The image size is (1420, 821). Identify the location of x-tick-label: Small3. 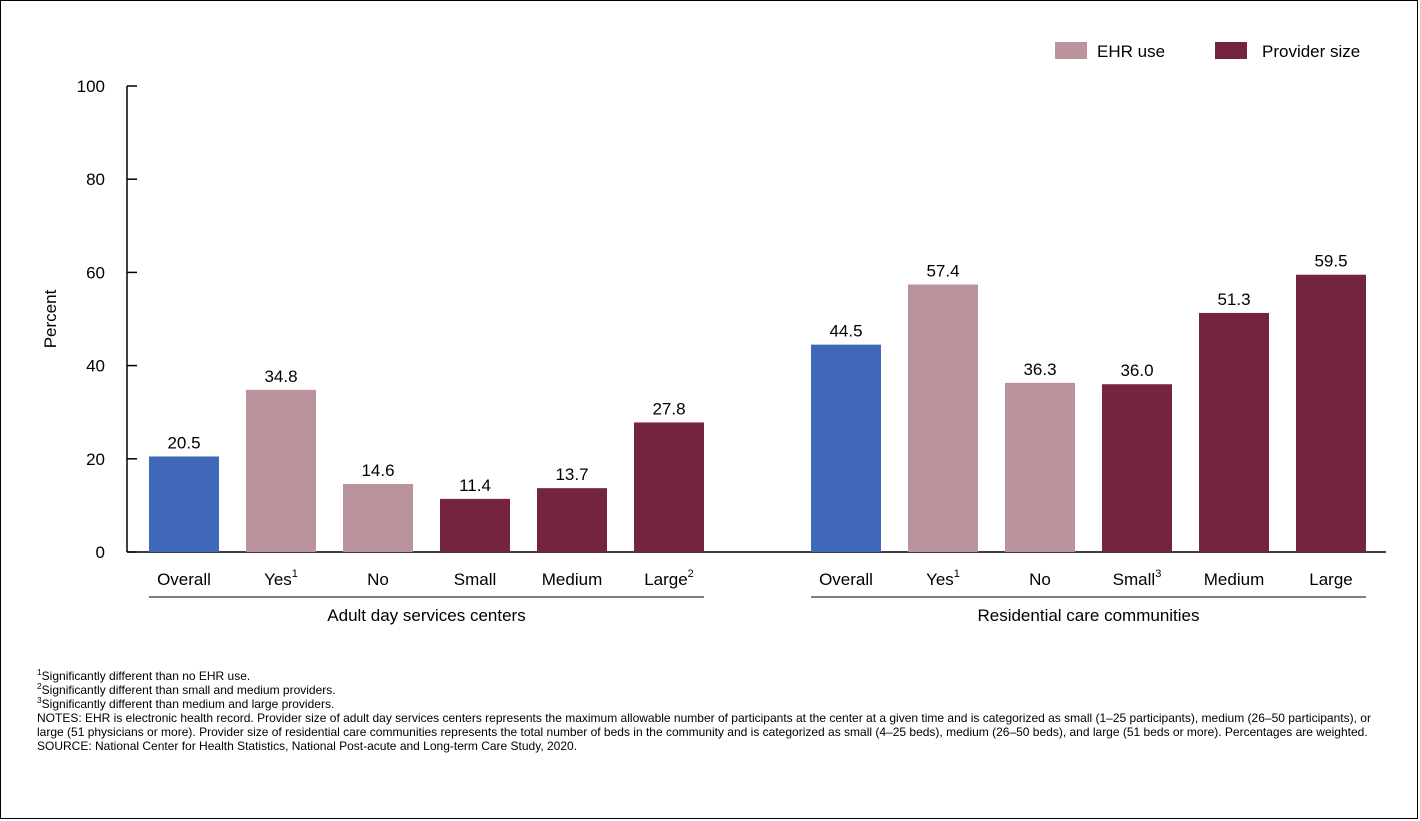
(1137, 578).